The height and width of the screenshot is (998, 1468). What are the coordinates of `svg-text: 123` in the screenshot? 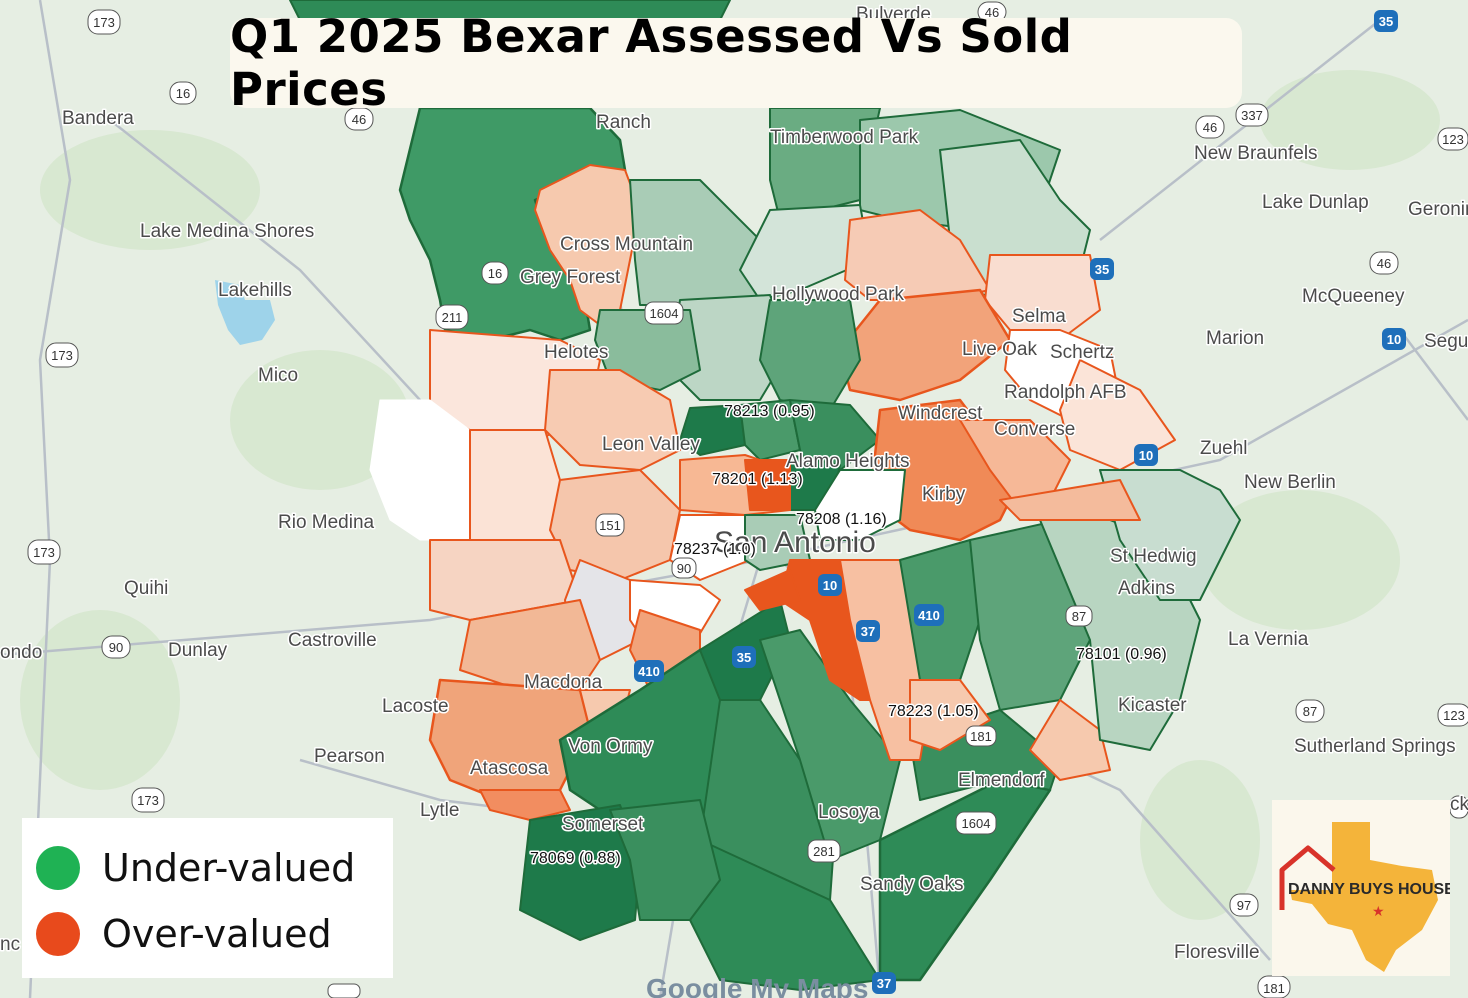 It's located at (1454, 715).